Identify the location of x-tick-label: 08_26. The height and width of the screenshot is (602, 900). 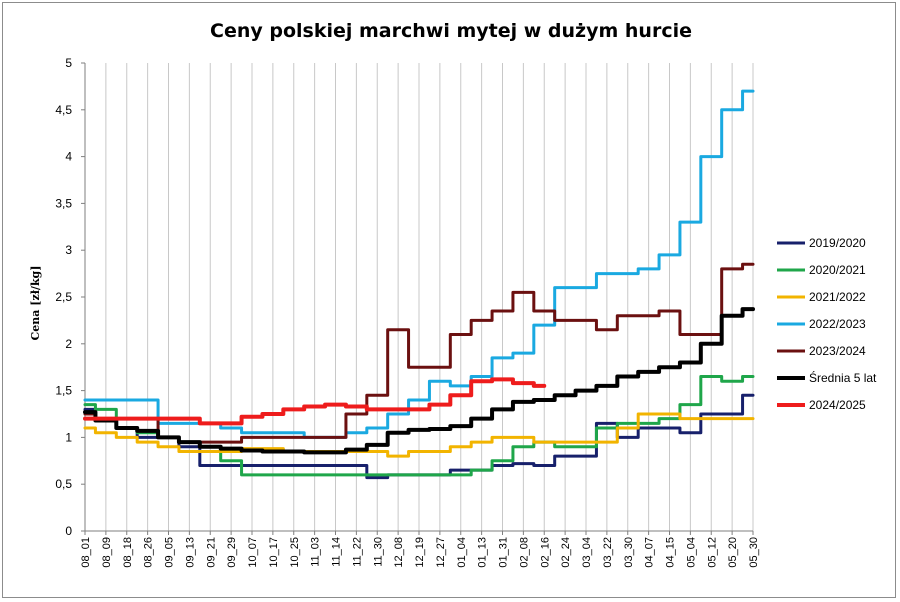
(149, 552).